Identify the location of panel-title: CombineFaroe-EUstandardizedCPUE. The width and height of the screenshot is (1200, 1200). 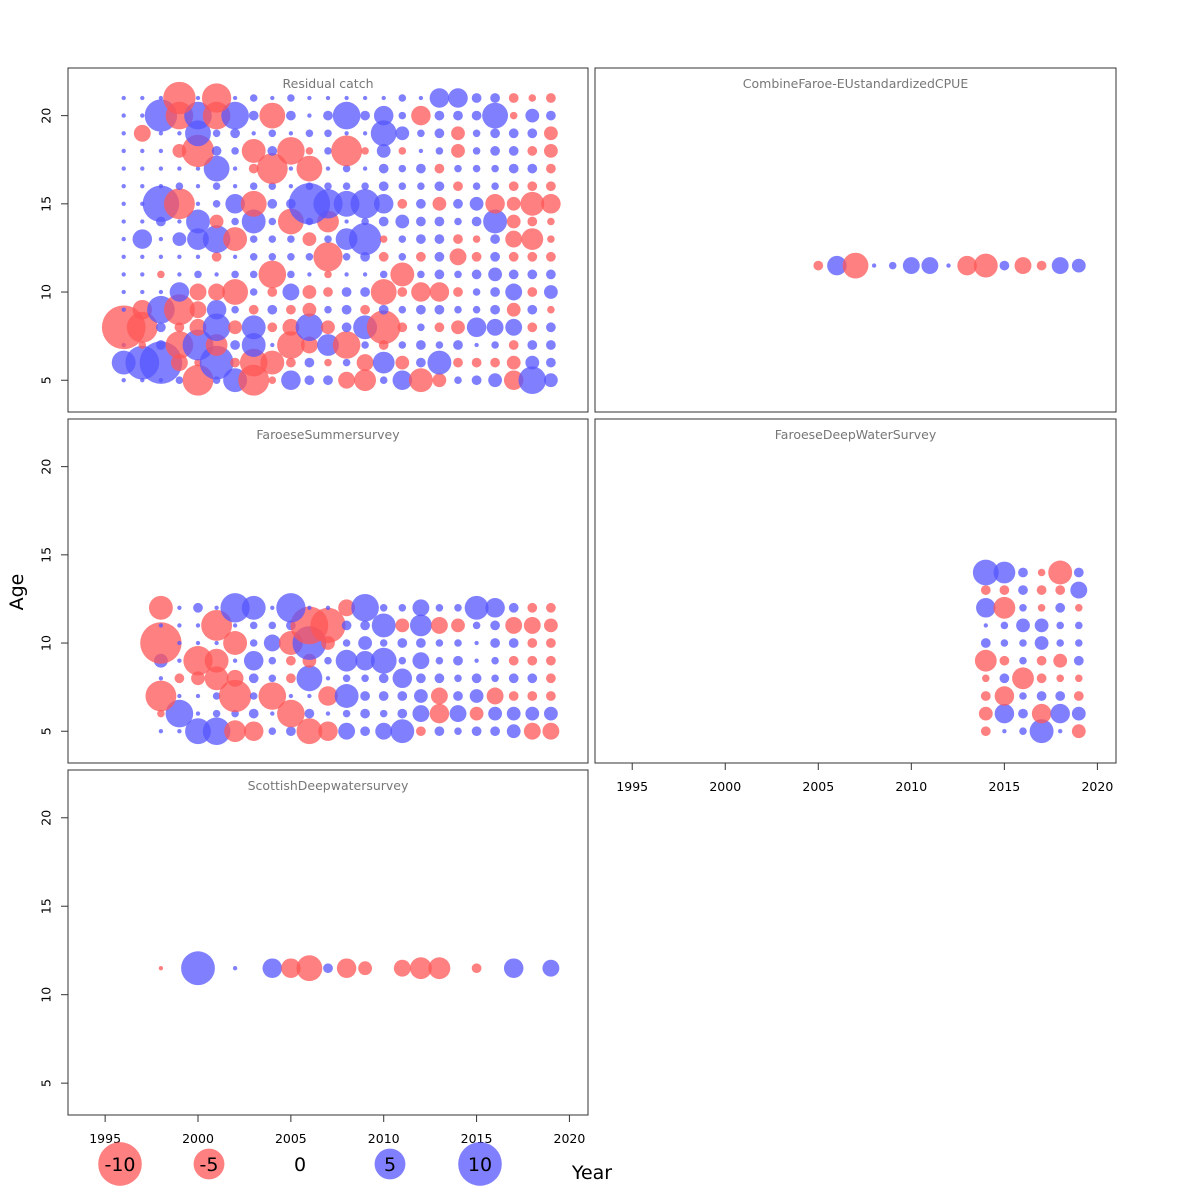
(856, 83).